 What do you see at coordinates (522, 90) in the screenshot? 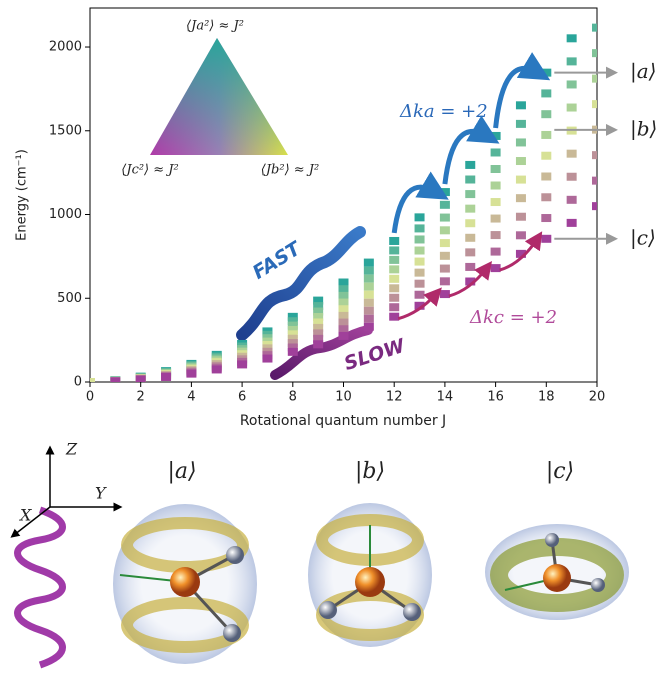
I see `fast-arrow` at bounding box center [522, 90].